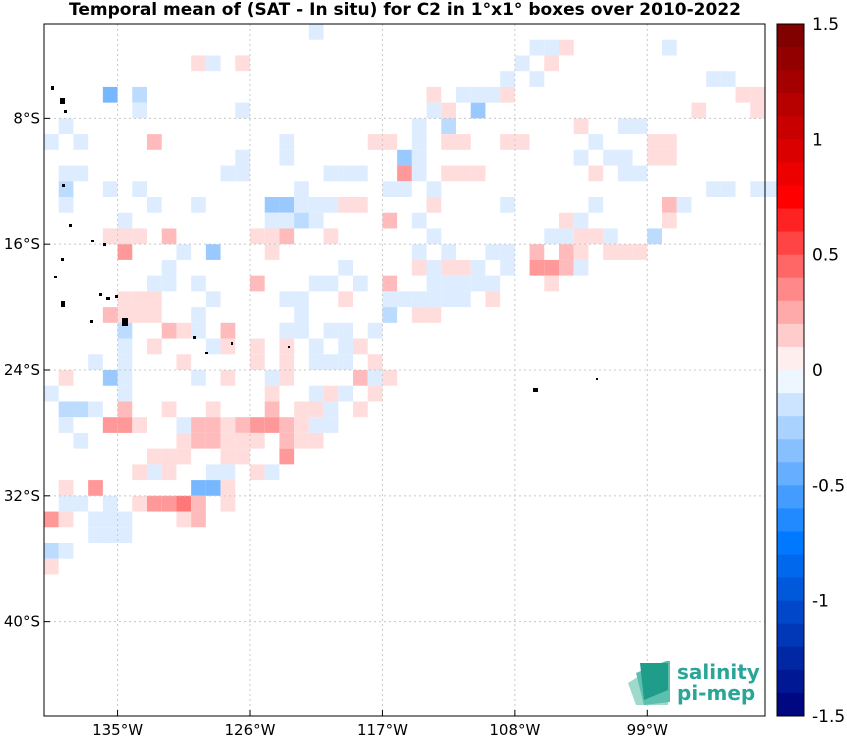 The image size is (847, 740). Describe the element at coordinates (825, 25) in the screenshot. I see `colorbar-tick-label: 1.5` at that location.